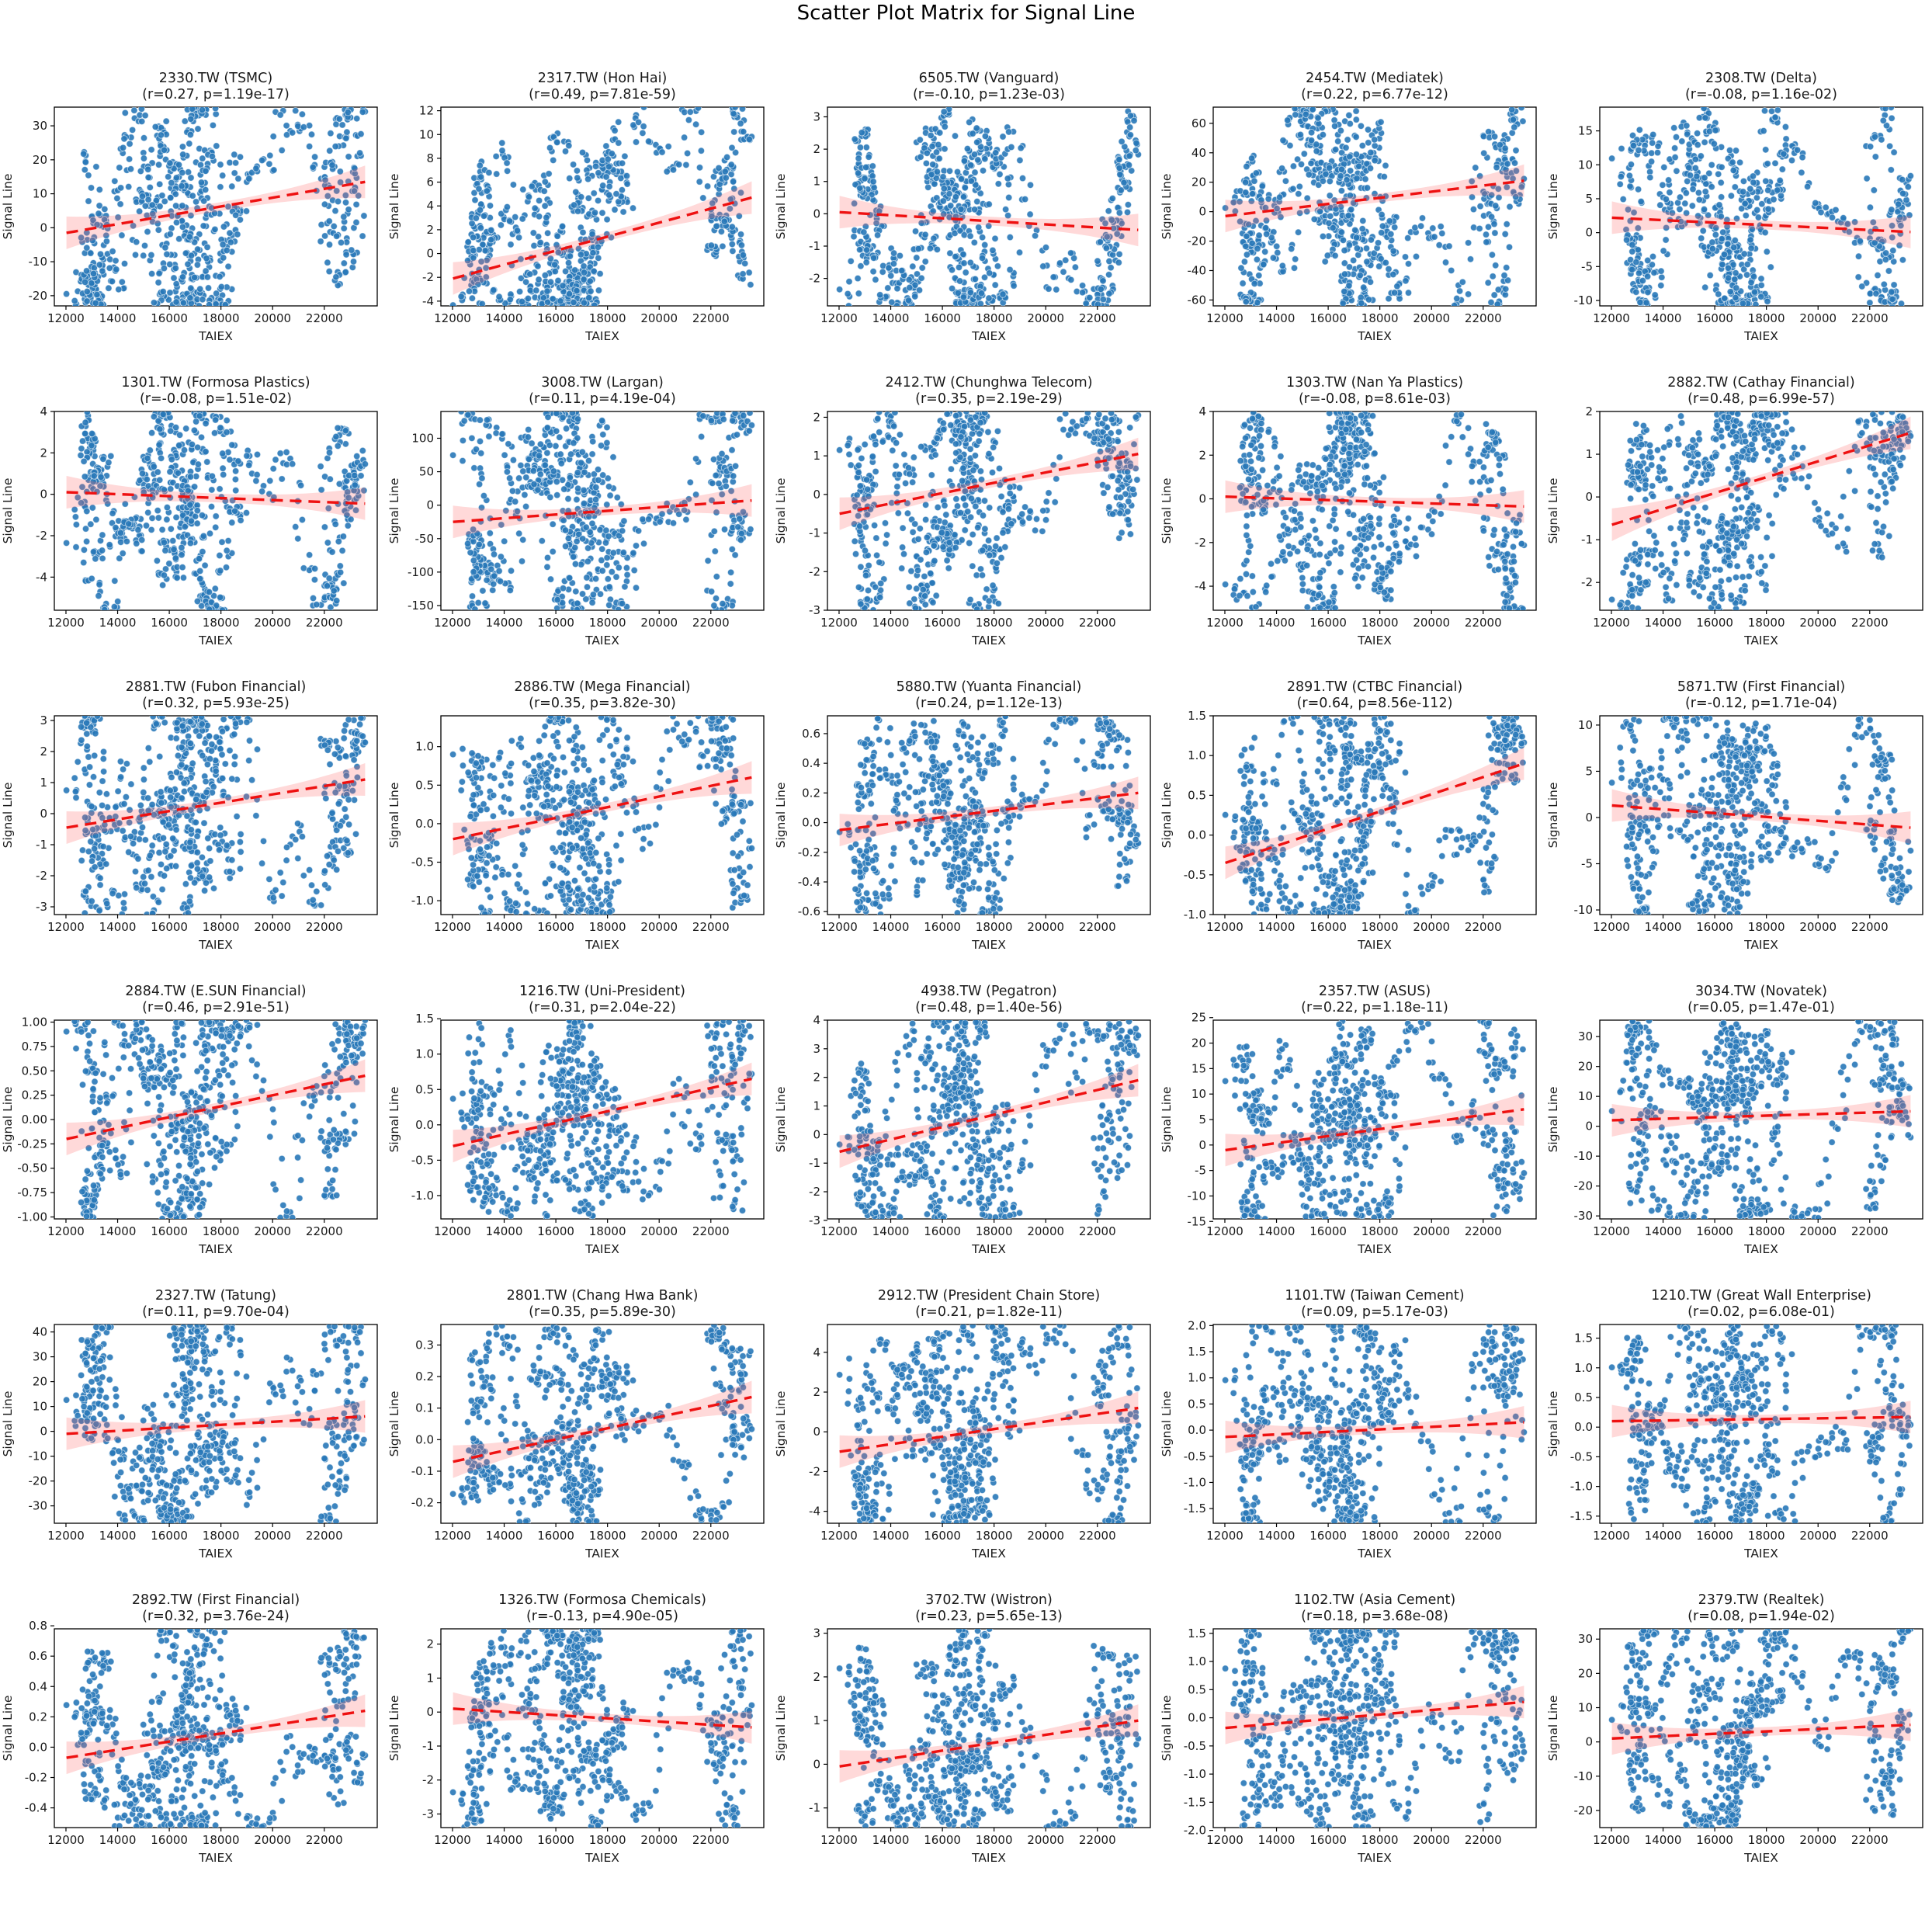  I want to click on x-tick-label: 16000, so click(169, 318).